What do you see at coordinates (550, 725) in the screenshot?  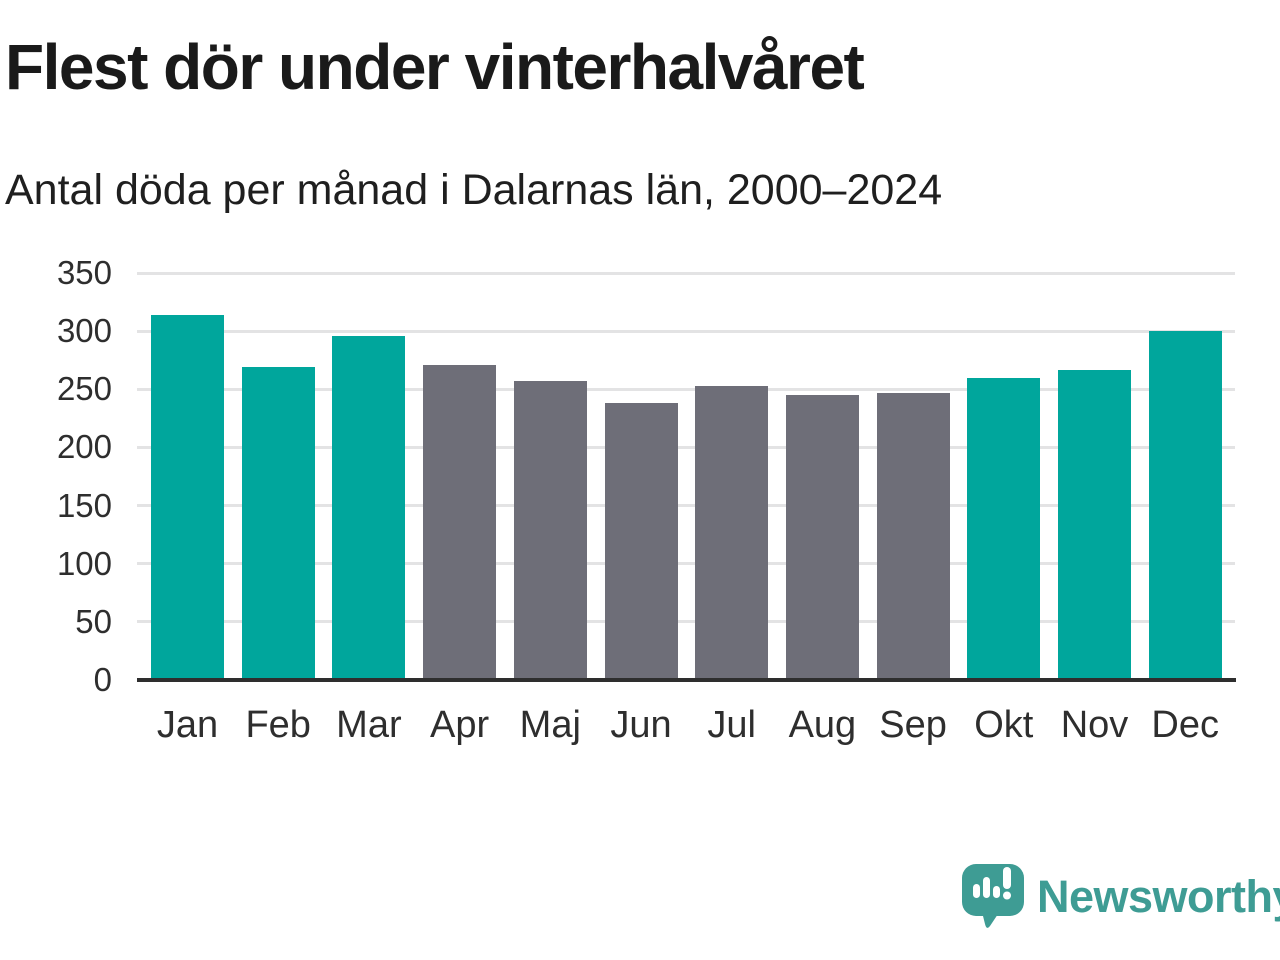 I see `x-tick-label-maj: Maj` at bounding box center [550, 725].